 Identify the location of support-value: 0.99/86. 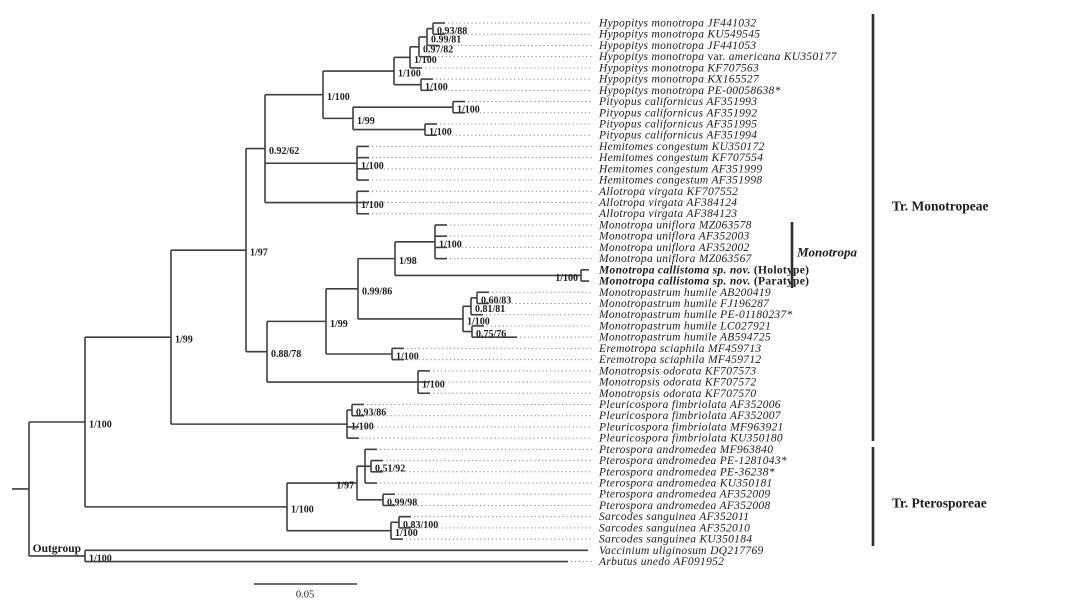
(377, 291).